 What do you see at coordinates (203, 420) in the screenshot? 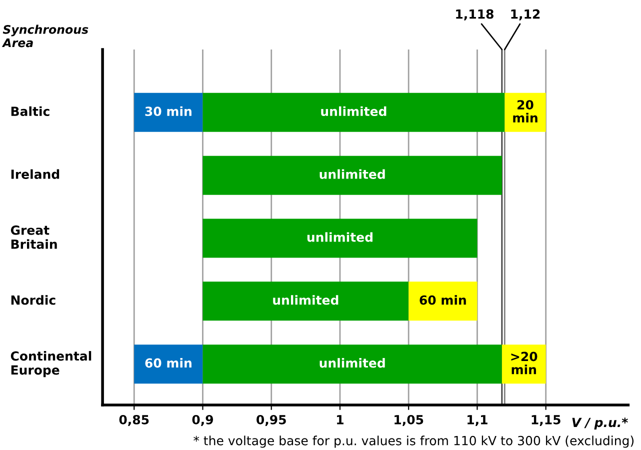
I see `x-tick-label: 0,9` at bounding box center [203, 420].